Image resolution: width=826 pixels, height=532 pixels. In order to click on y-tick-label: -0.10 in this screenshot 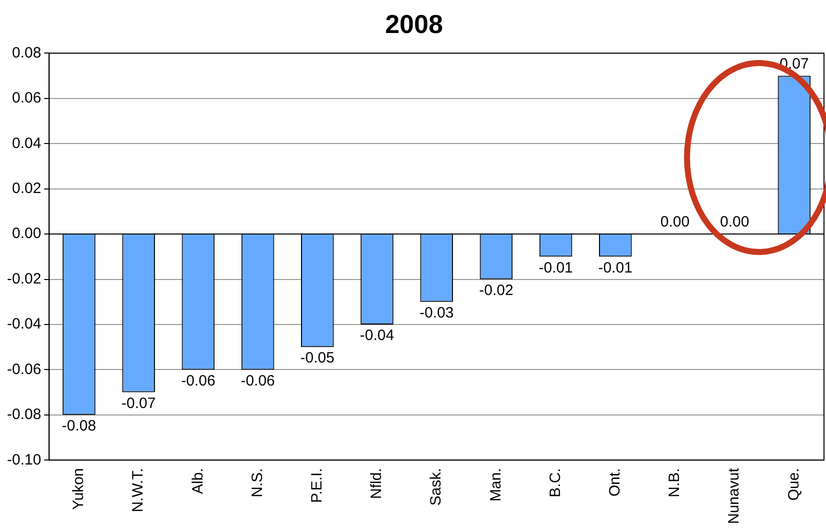, I will do `click(24, 459)`.